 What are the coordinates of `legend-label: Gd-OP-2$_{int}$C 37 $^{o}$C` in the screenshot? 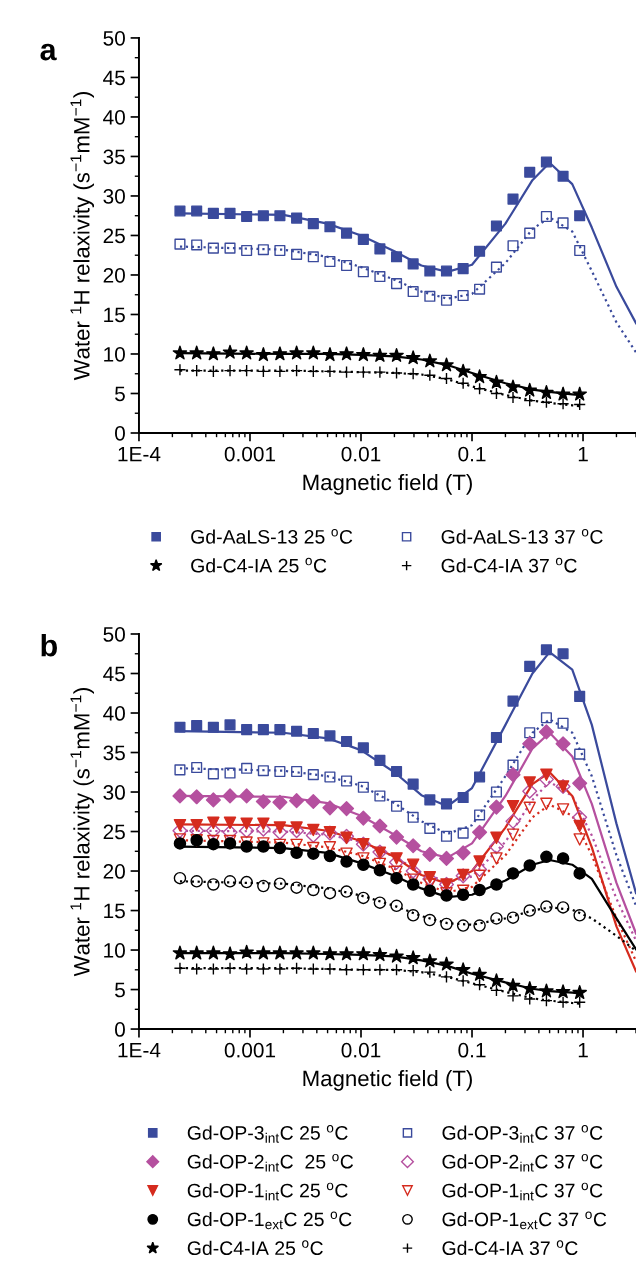 It's located at (522, 1162).